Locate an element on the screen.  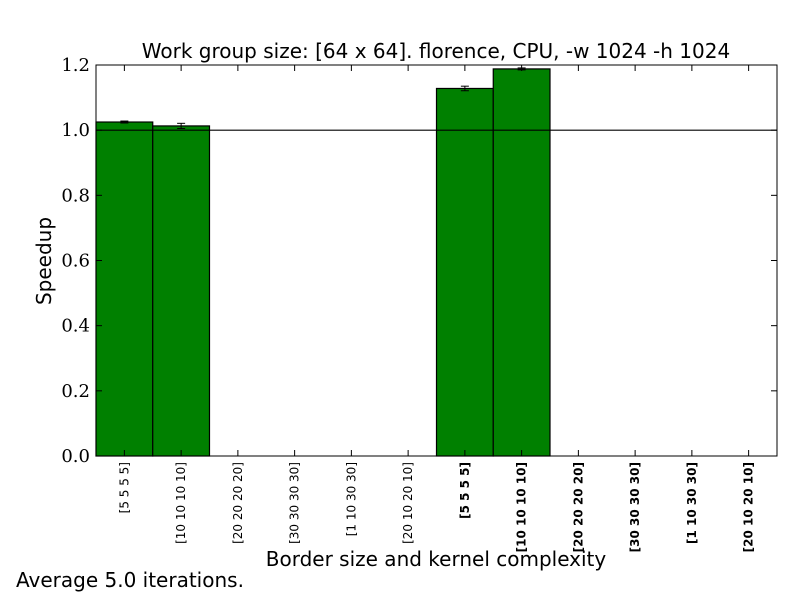
y-tick-label: 0.4 is located at coordinates (75, 326).